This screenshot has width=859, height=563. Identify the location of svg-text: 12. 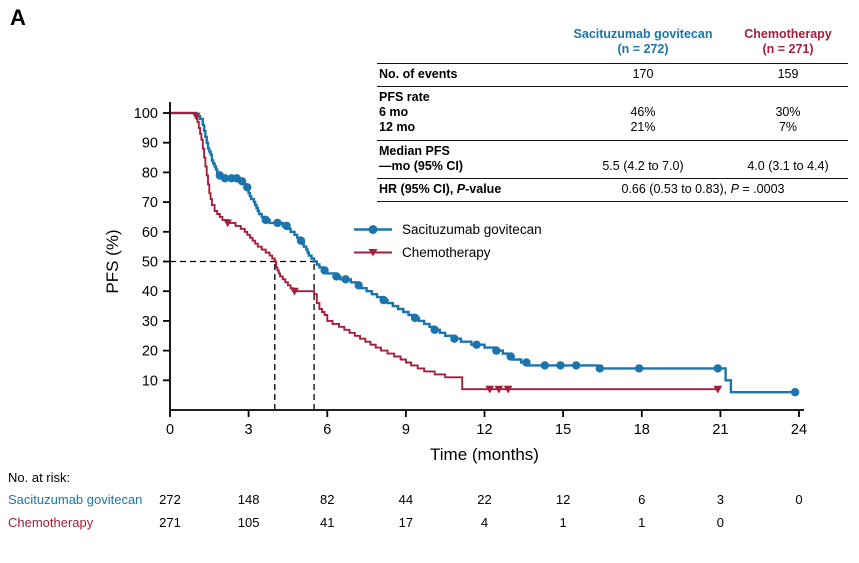
(484, 430).